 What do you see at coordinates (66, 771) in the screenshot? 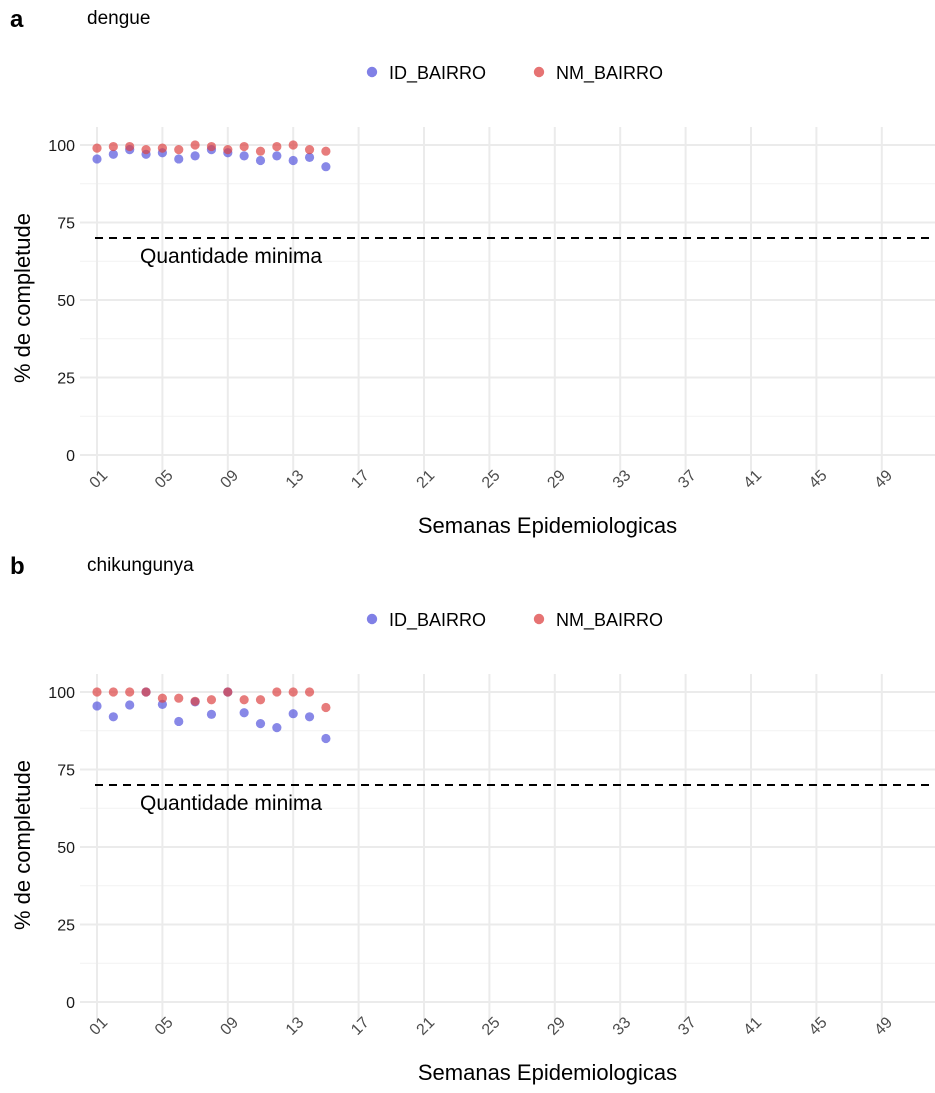
I see `y-tick-label: 75` at bounding box center [66, 771].